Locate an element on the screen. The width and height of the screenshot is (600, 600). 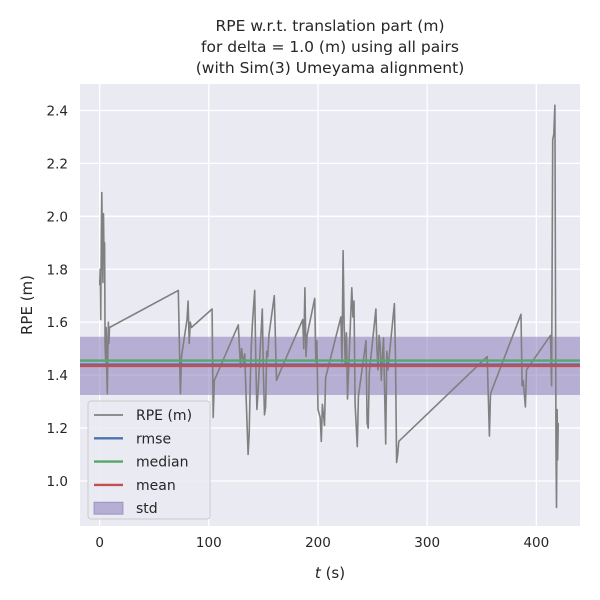
y-tick-label: 1.6 is located at coordinates (57, 323).